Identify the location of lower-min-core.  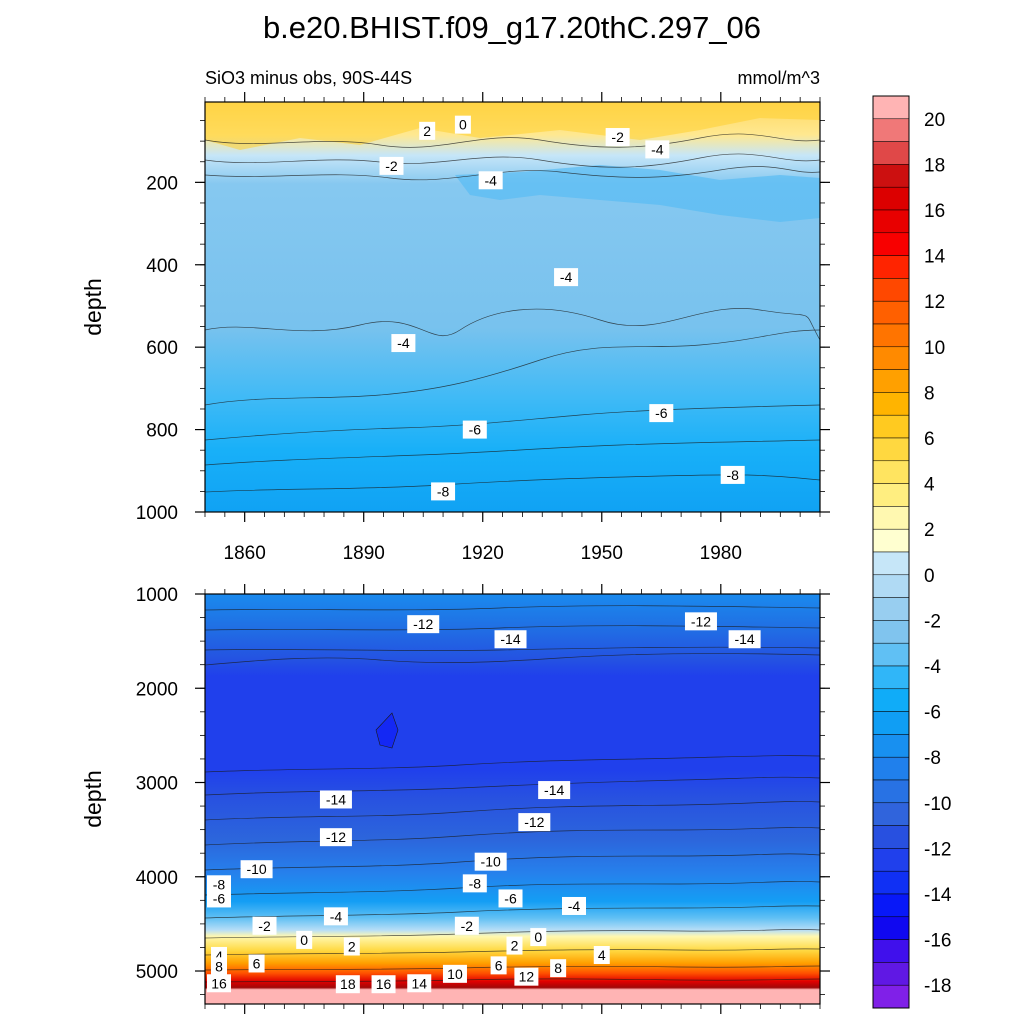
(387, 730).